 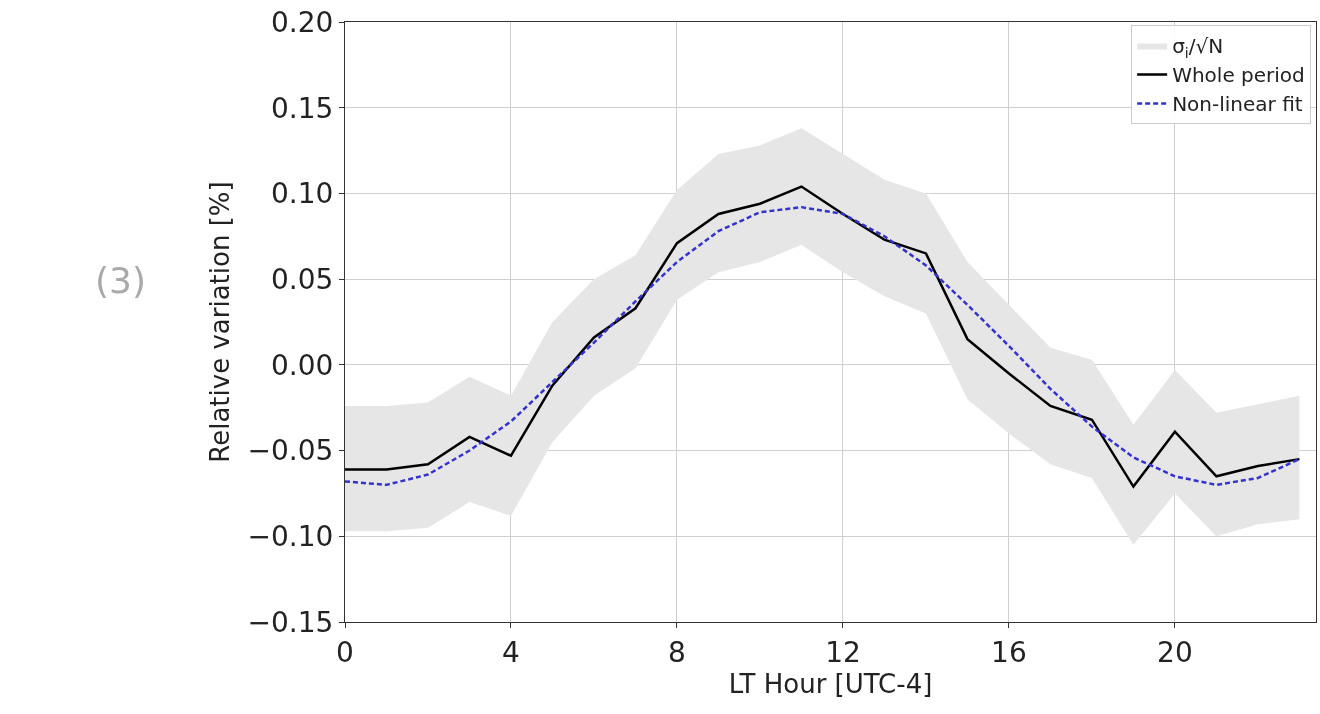 What do you see at coordinates (843, 652) in the screenshot?
I see `x-tick-label: 12` at bounding box center [843, 652].